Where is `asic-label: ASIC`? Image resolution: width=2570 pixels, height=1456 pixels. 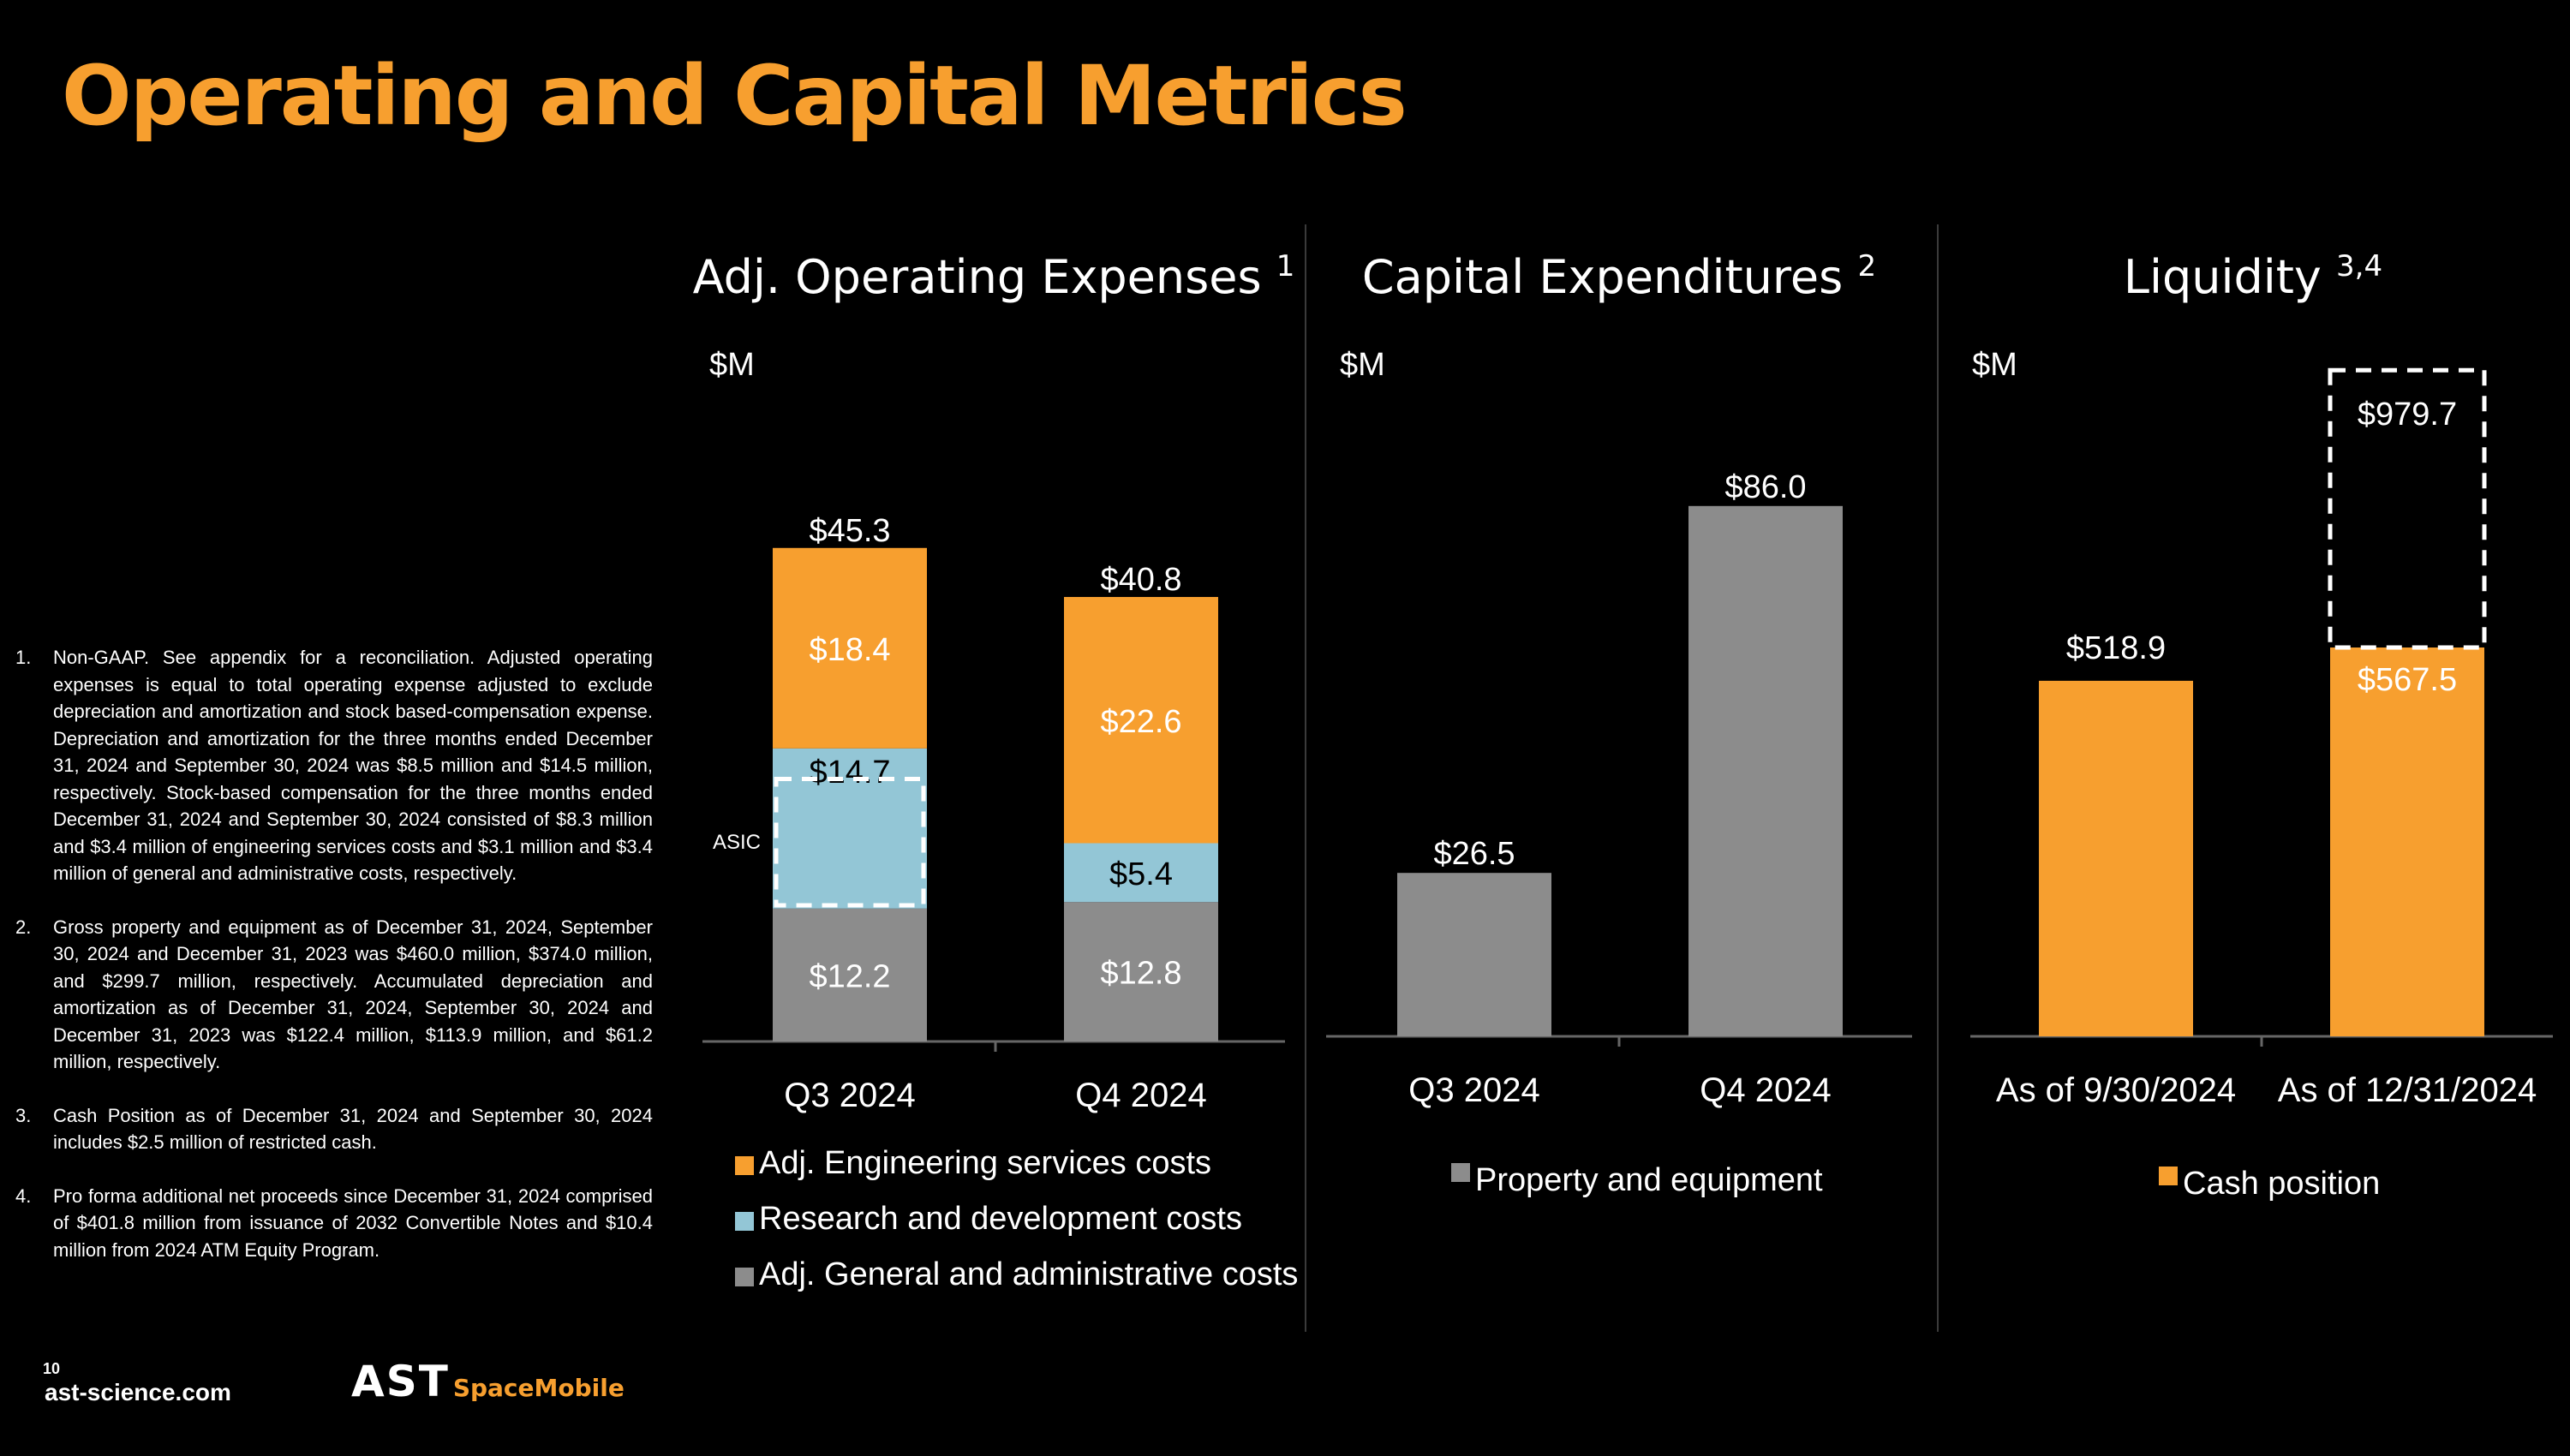 asic-label: ASIC is located at coordinates (737, 843).